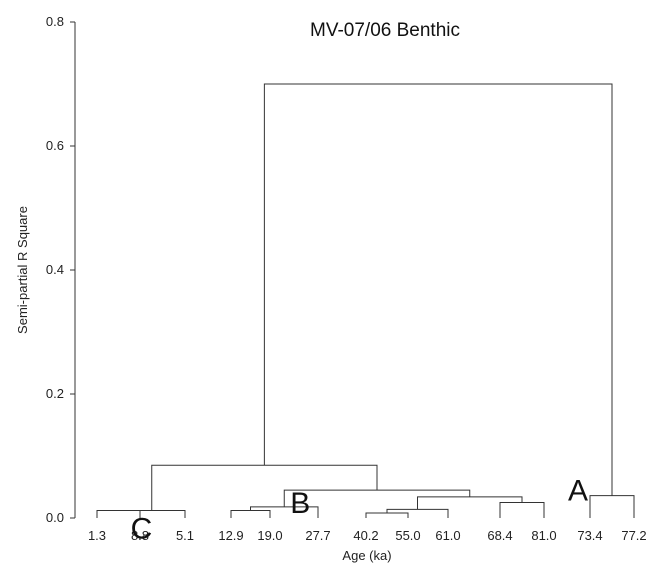 The width and height of the screenshot is (660, 569). I want to click on leaf-label: 73.4, so click(589, 535).